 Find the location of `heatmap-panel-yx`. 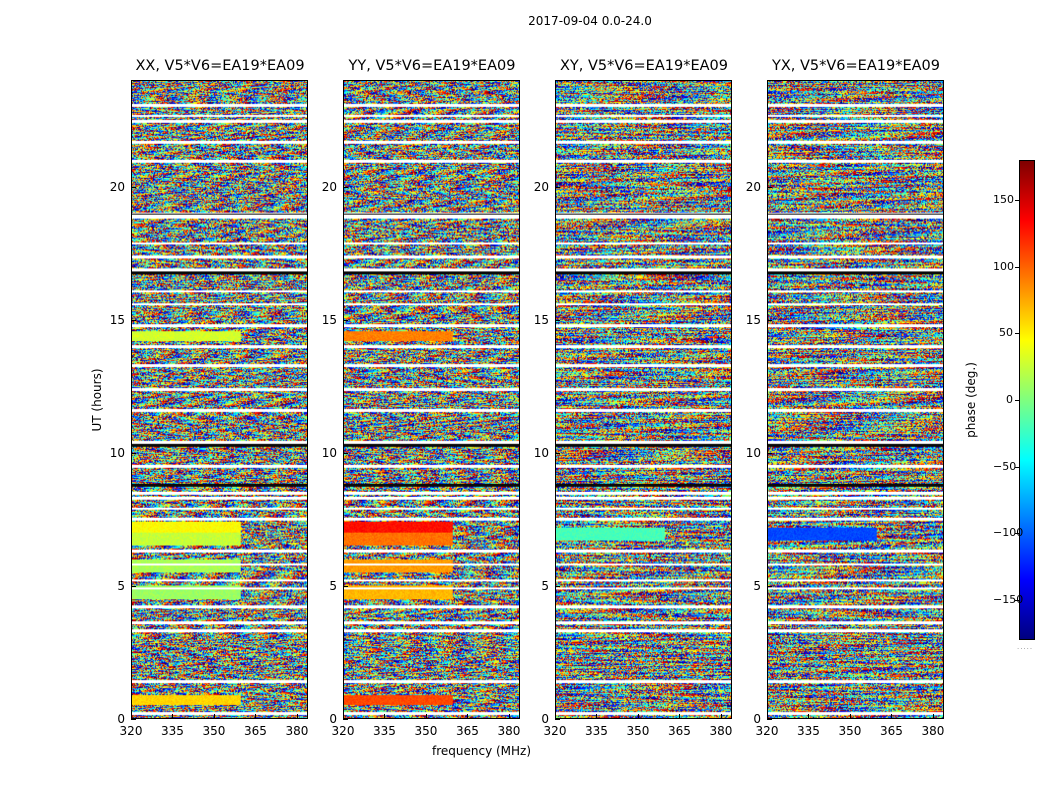

heatmap-panel-yx is located at coordinates (855, 399).